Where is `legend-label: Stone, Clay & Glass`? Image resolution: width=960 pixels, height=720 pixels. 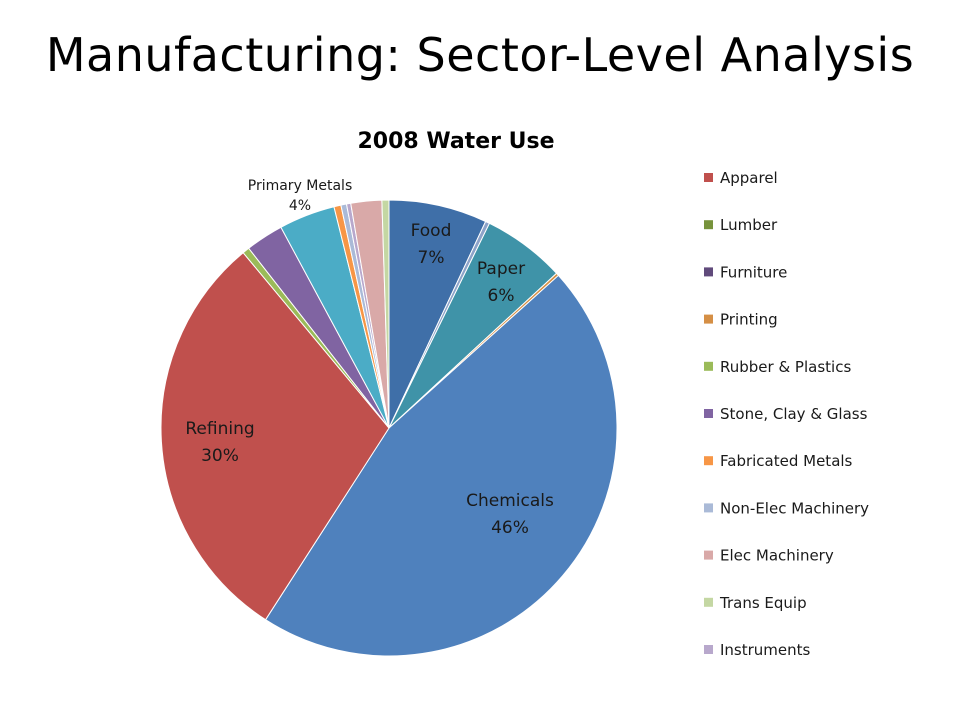
legend-label: Stone, Clay & Glass is located at coordinates (794, 414).